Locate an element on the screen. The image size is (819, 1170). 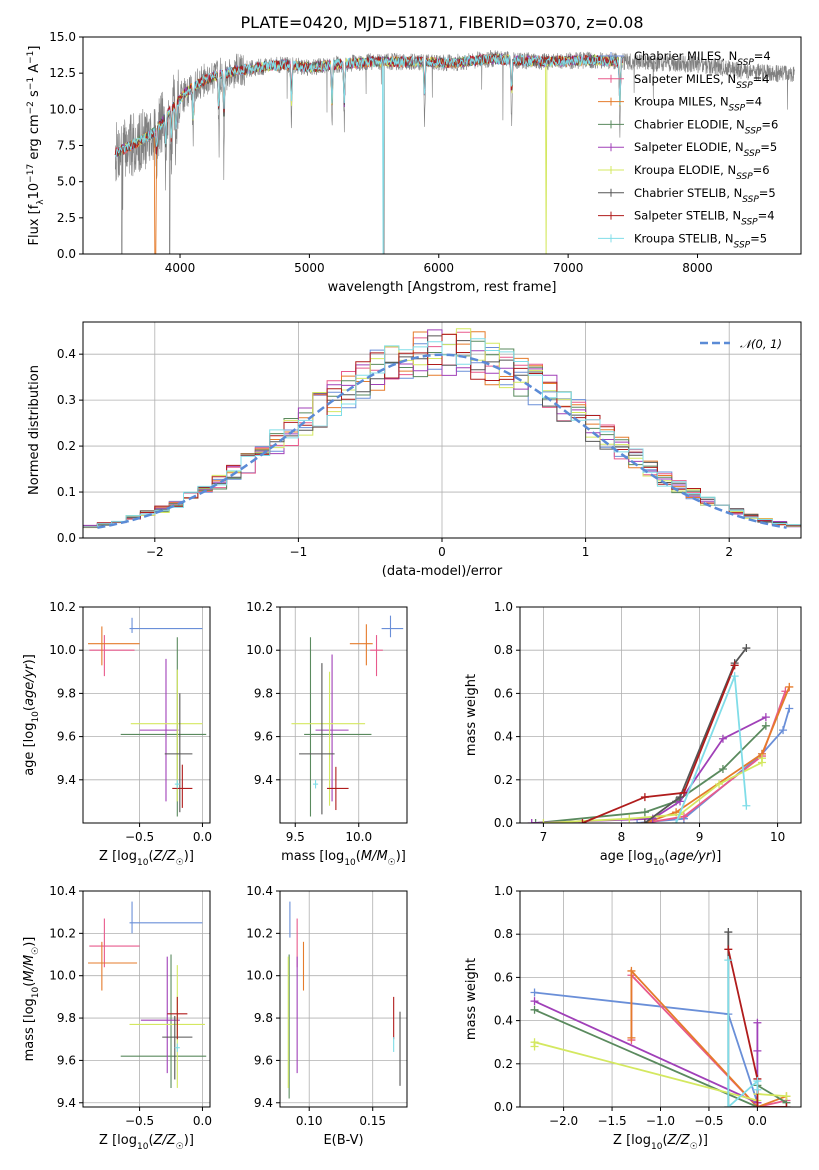
age-vs-z-ytick-label: 10.0 is located at coordinates (62, 650).